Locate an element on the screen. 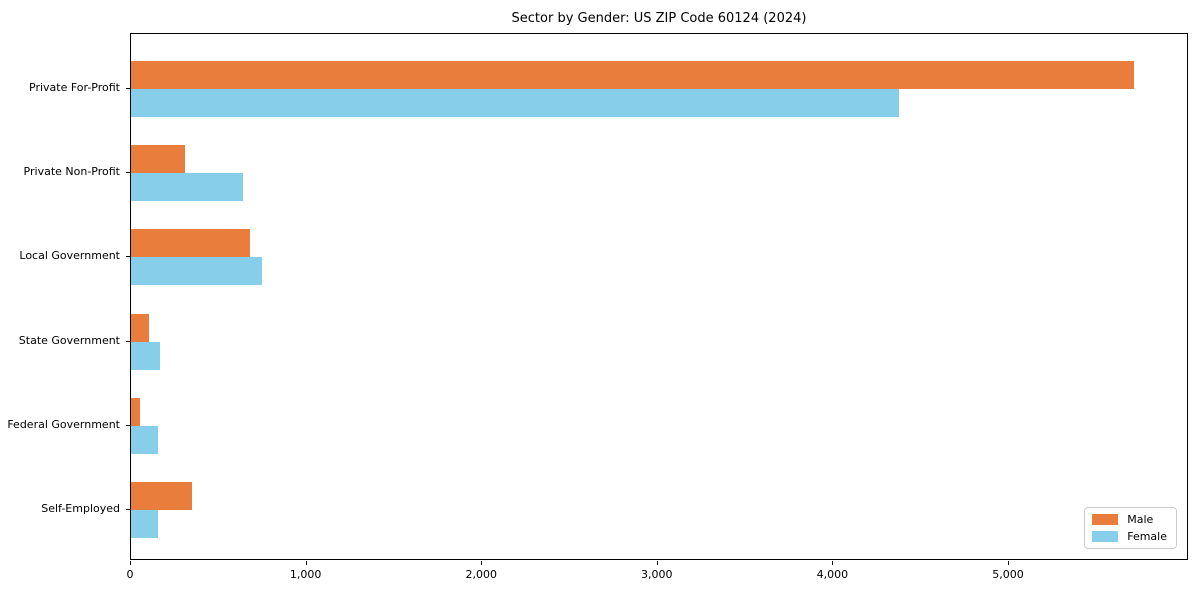 Image resolution: width=1200 pixels, height=600 pixels. legend-swatch-male is located at coordinates (1105, 519).